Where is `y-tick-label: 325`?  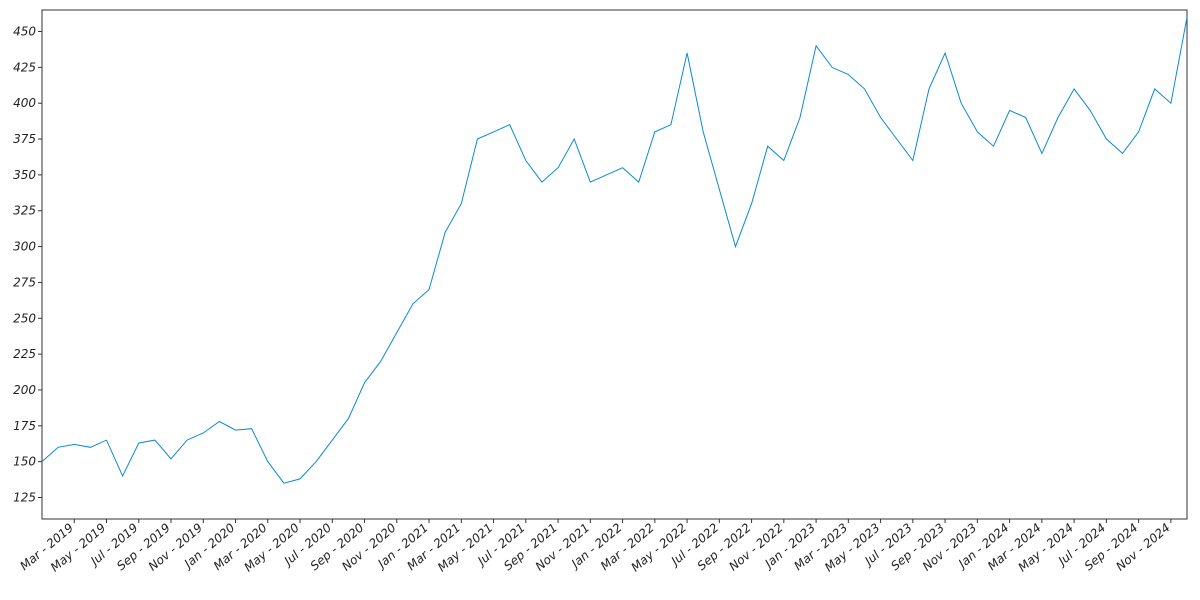 y-tick-label: 325 is located at coordinates (24, 211).